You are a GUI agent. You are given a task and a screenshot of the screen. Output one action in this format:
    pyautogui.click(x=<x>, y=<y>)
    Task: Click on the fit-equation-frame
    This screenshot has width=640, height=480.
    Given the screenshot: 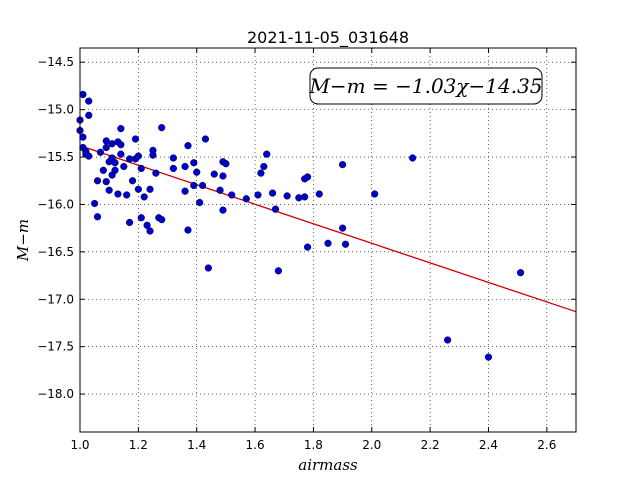 What is the action you would take?
    pyautogui.click(x=426, y=86)
    